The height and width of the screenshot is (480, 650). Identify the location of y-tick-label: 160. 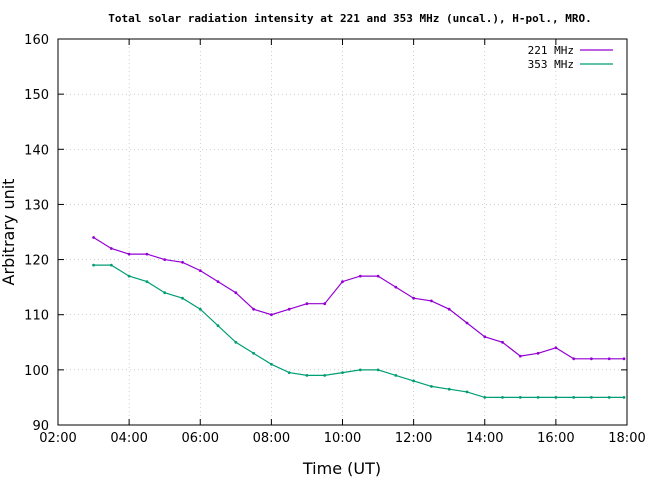
(36, 40).